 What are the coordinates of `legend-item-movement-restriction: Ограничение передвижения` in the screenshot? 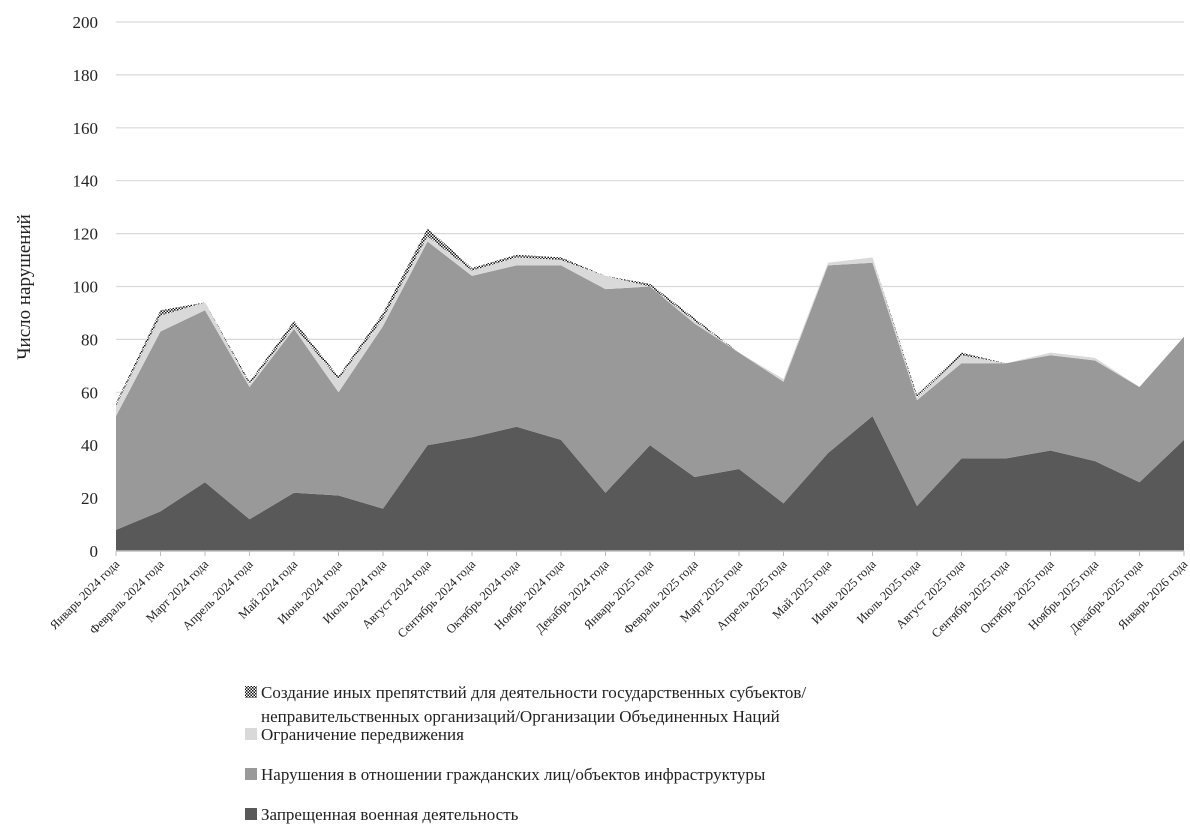 It's located at (354, 734).